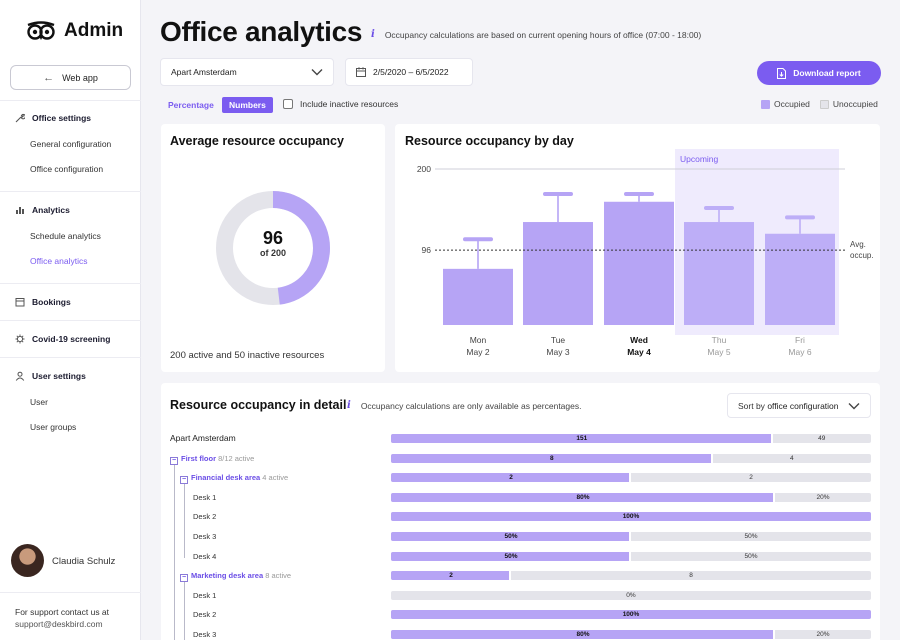 The height and width of the screenshot is (640, 900). What do you see at coordinates (80, 77) in the screenshot?
I see `web-app-label: Web app` at bounding box center [80, 77].